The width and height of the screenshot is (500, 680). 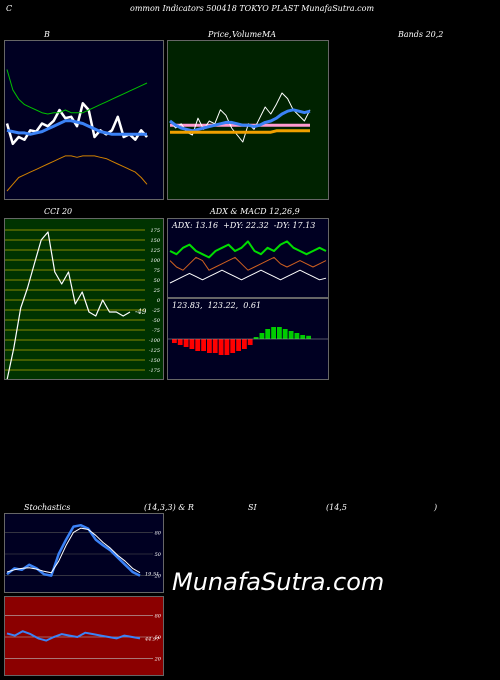 What do you see at coordinates (252, 507) in the screenshot?
I see `rsi-si-label: SI` at bounding box center [252, 507].